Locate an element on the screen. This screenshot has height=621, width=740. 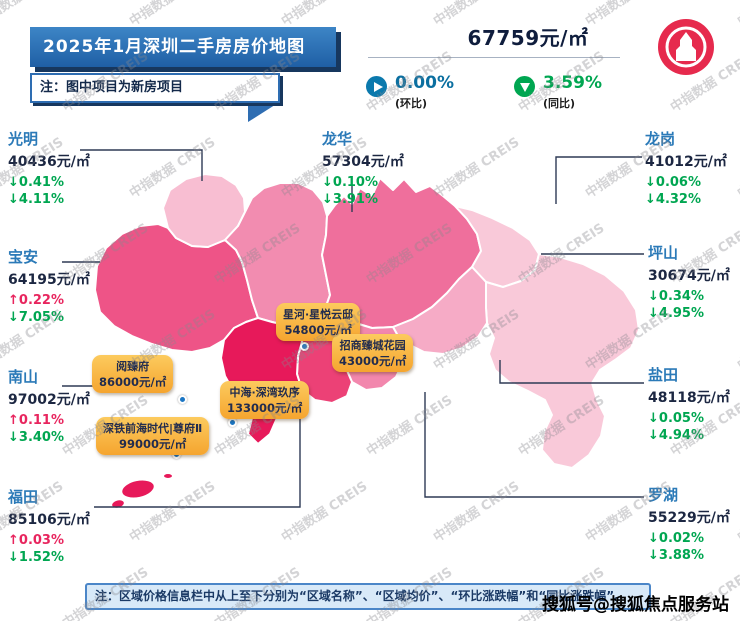
district-yantian: 盐田 48118元/㎡ ↓0.05% ↓4.94% is located at coordinates (694, 404).